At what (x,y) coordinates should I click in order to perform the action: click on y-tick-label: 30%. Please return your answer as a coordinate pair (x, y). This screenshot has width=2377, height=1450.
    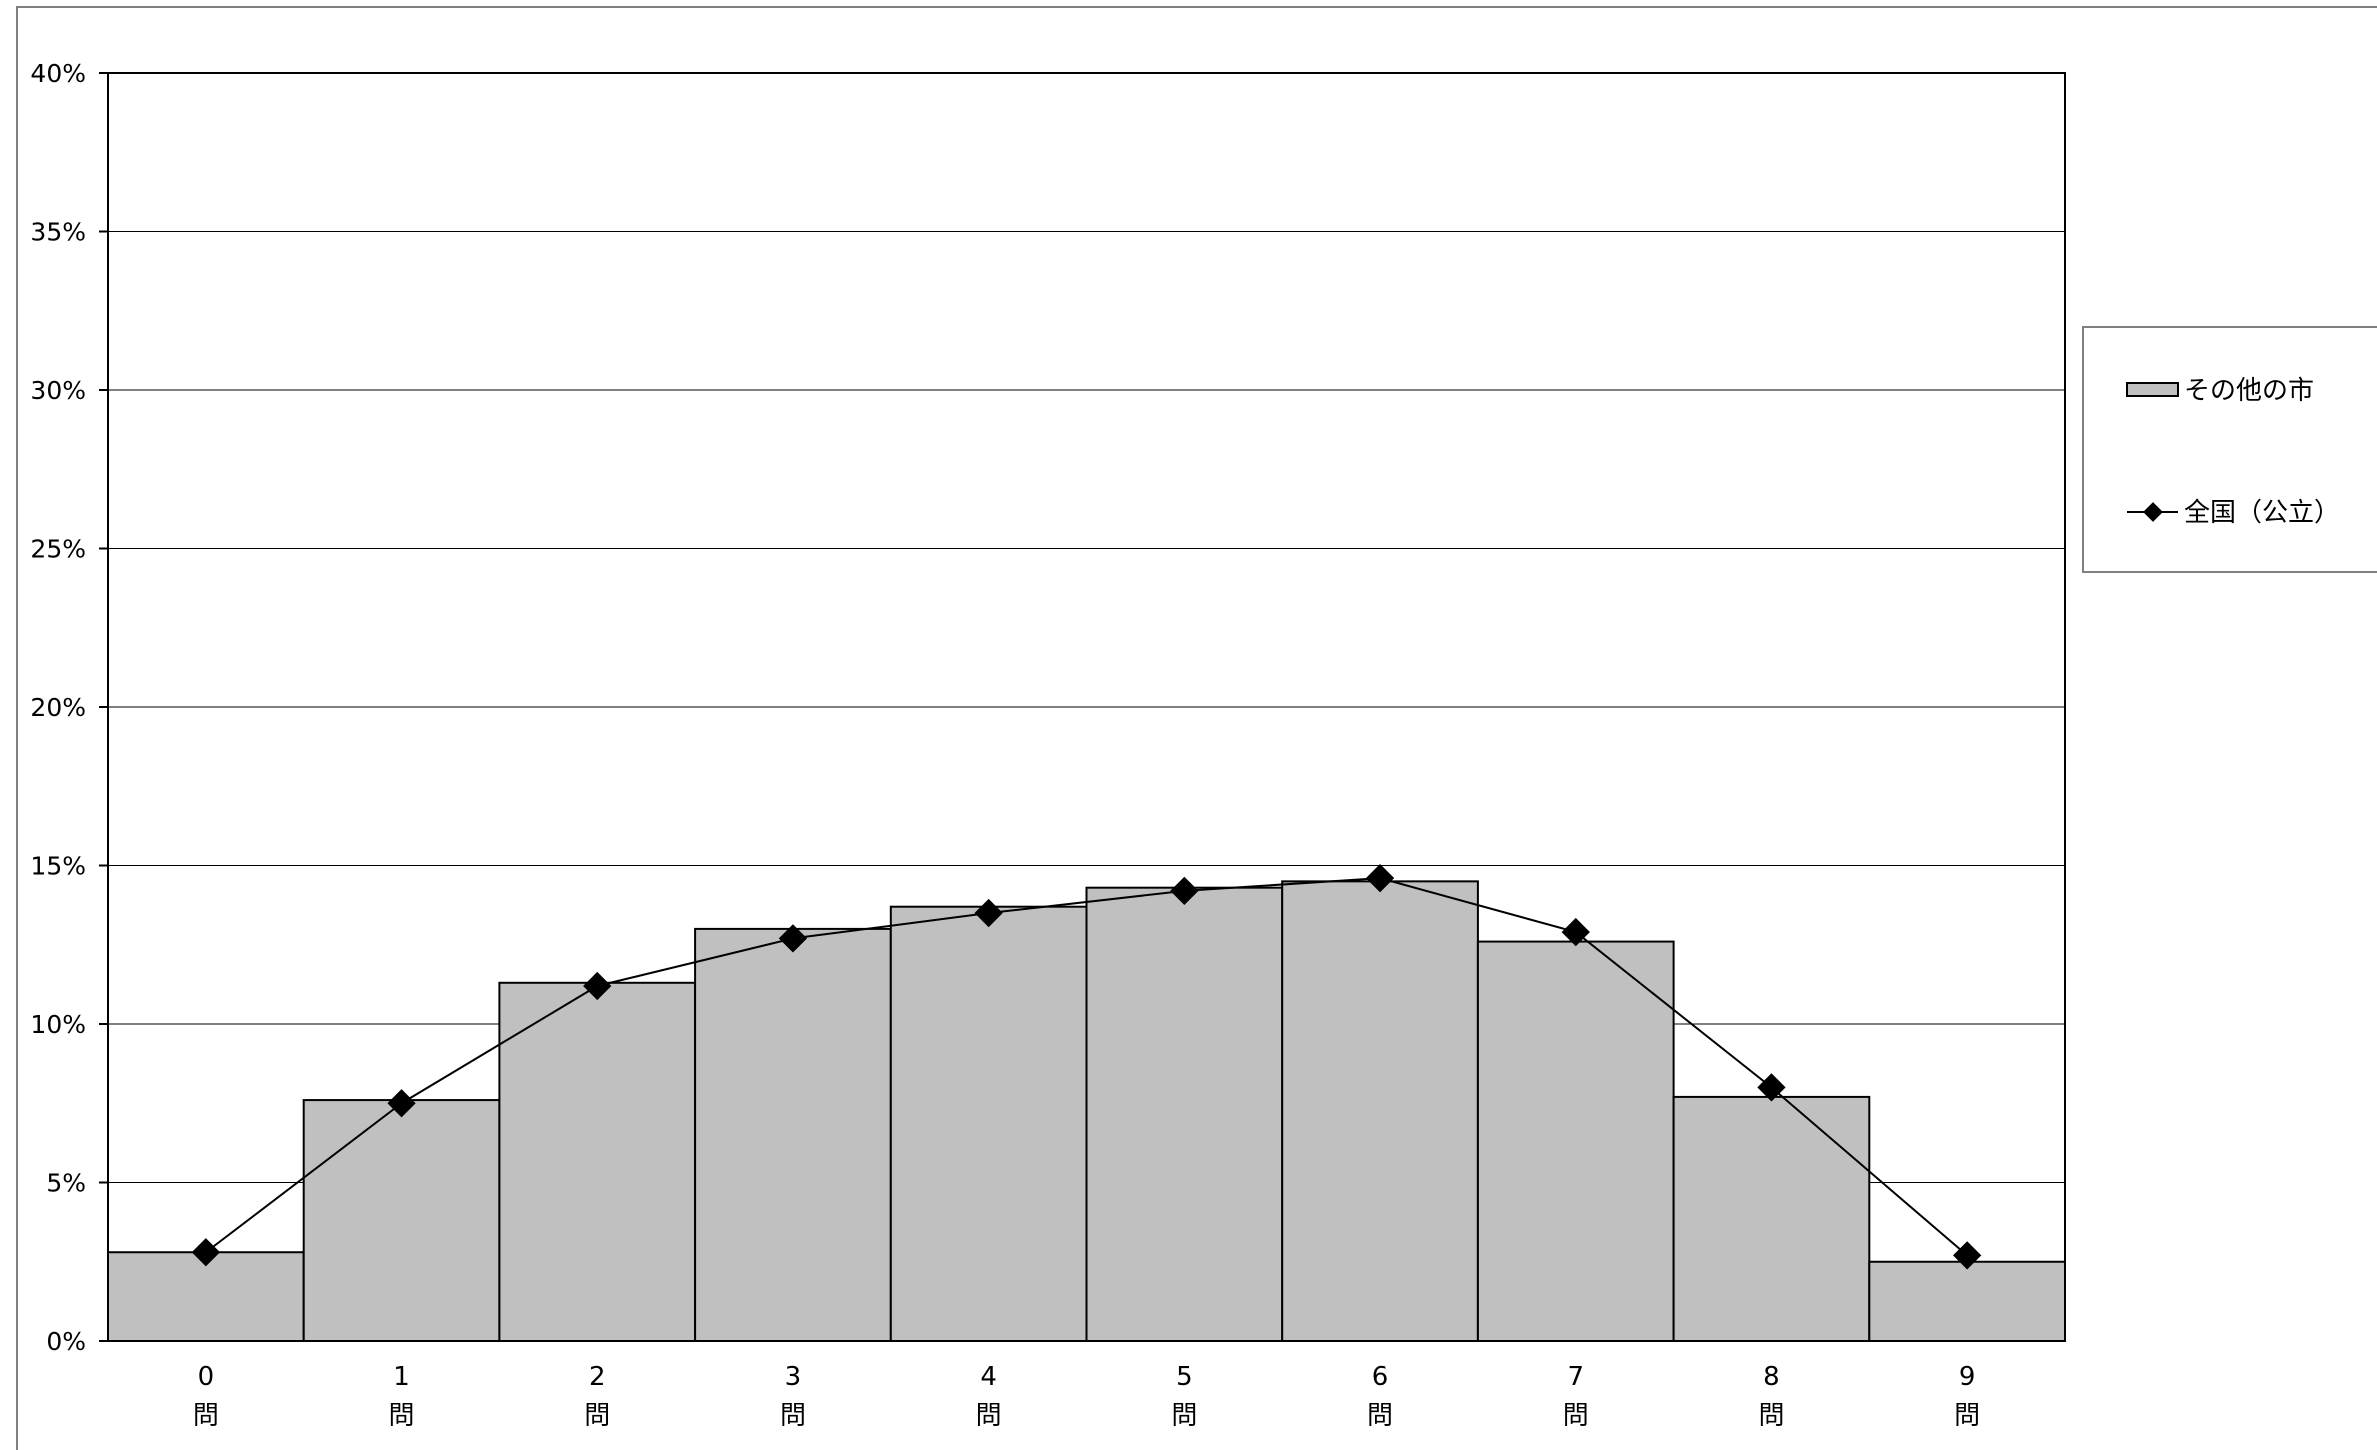
    Looking at the image, I should click on (58, 390).